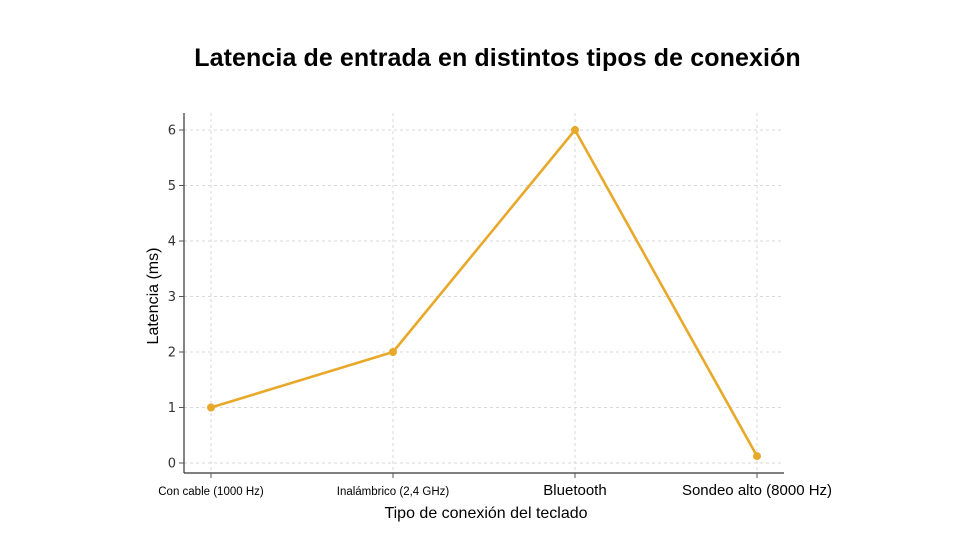 The image size is (960, 540). What do you see at coordinates (485, 513) in the screenshot?
I see `x-axis-label: Tipo de conexión del teclado` at bounding box center [485, 513].